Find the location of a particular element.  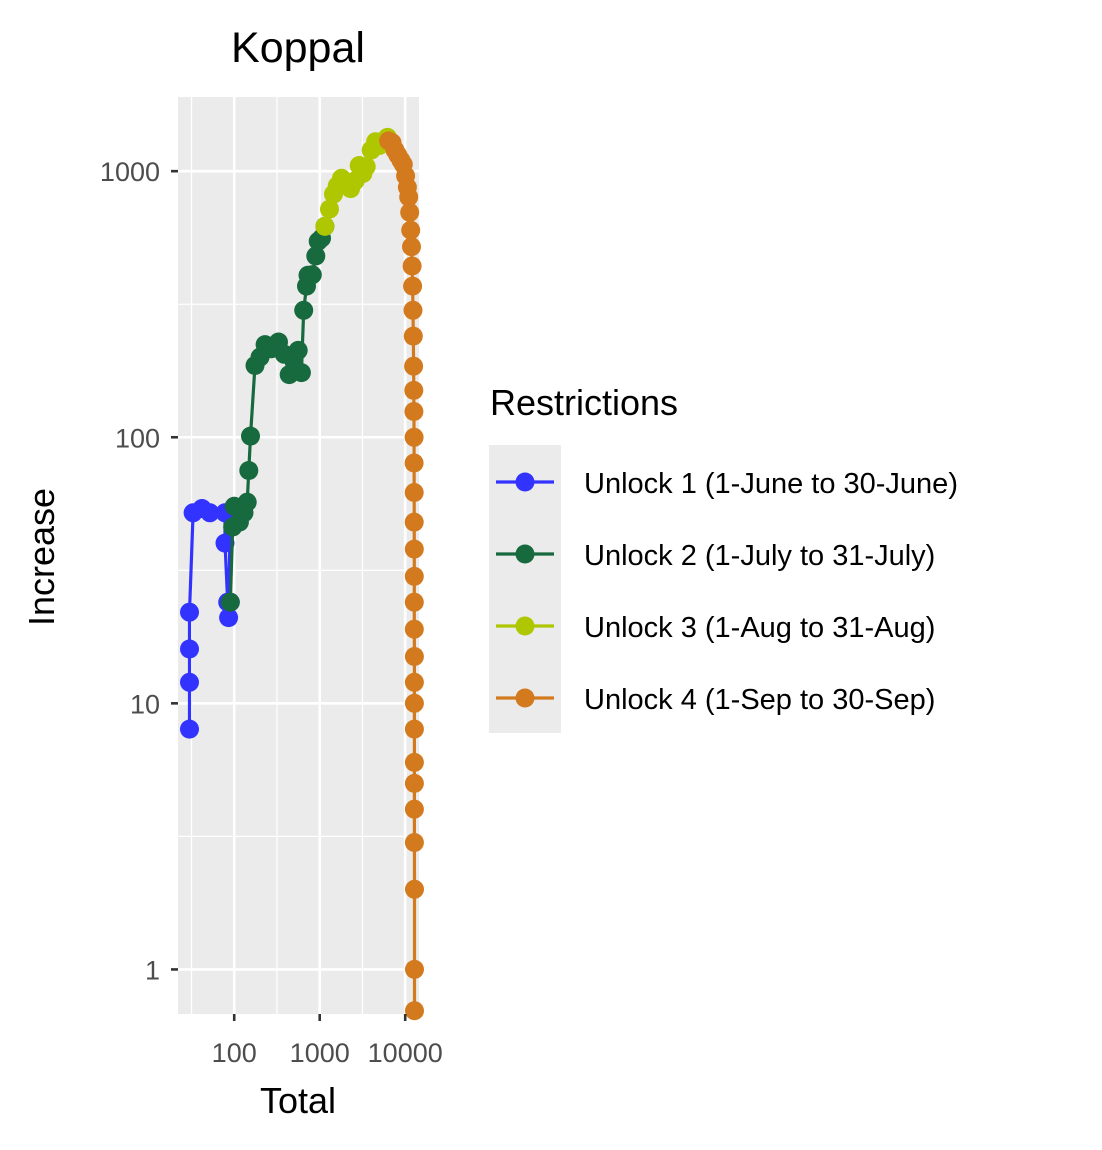

x-tick-label: 10000 is located at coordinates (405, 1053).